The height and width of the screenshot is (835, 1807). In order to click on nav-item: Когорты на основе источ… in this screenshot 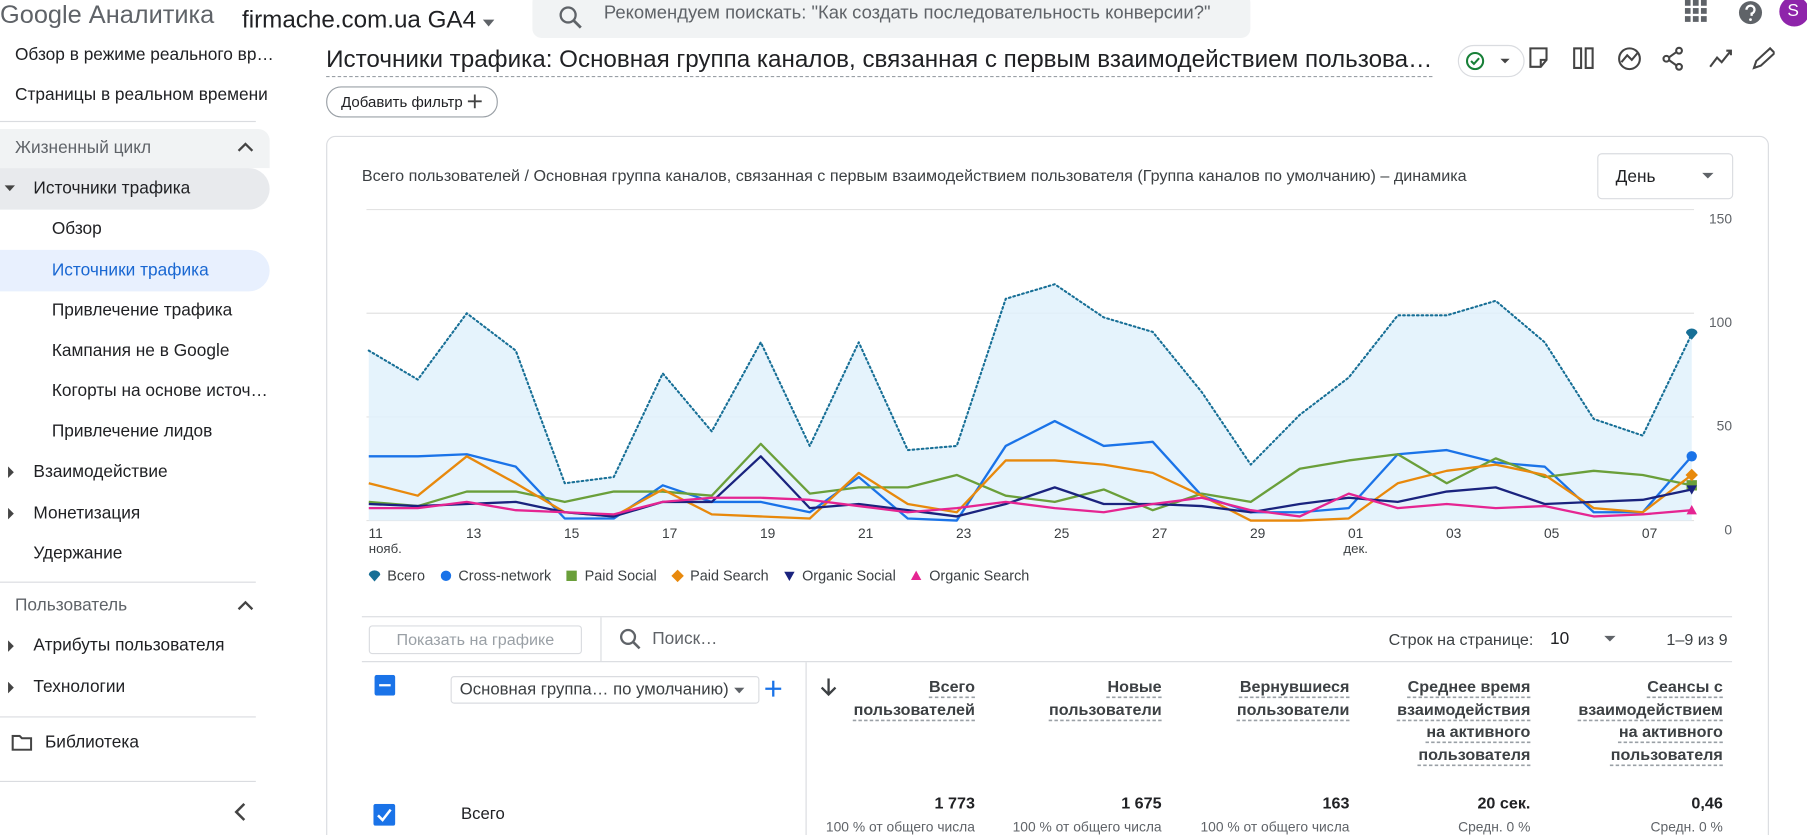, I will do `click(159, 391)`.